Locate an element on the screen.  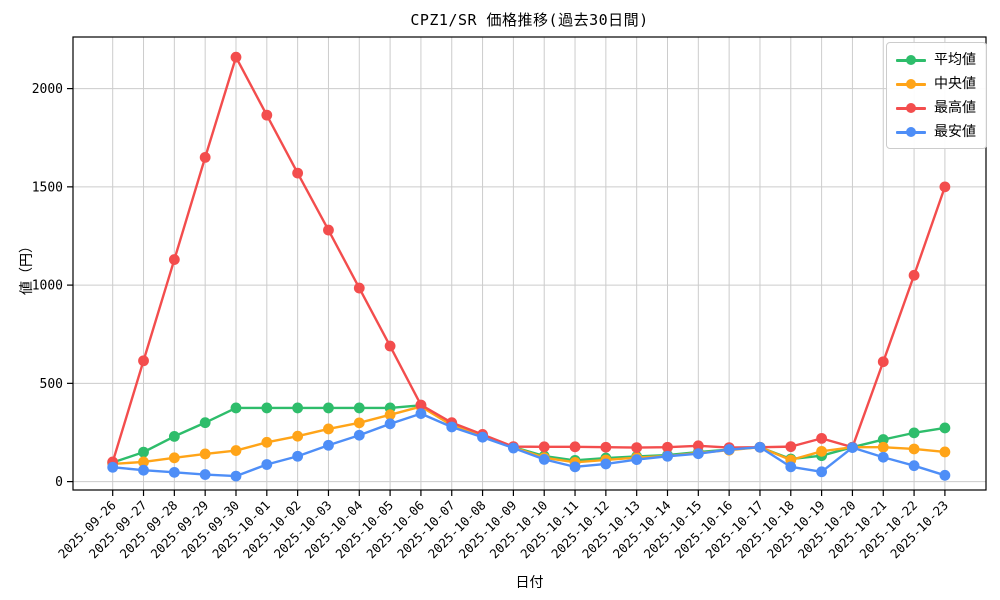
y-tick-label: 0 is located at coordinates (59, 482).